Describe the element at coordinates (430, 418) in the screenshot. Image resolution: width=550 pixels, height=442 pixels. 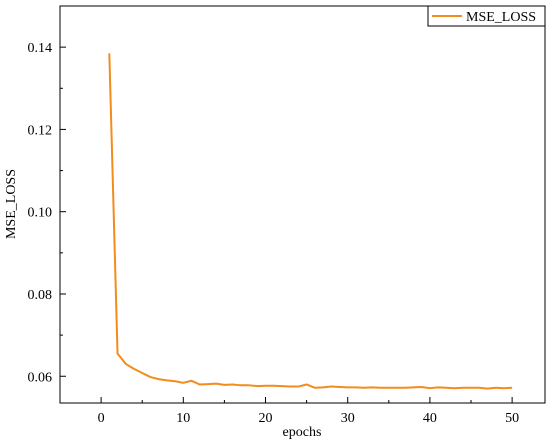
I see `x-tick-label: 40` at that location.